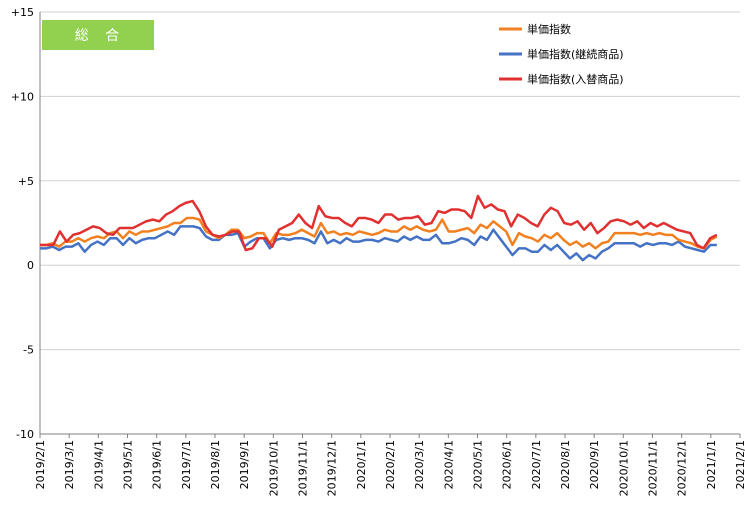  I want to click on title-badge-box, so click(98, 35).